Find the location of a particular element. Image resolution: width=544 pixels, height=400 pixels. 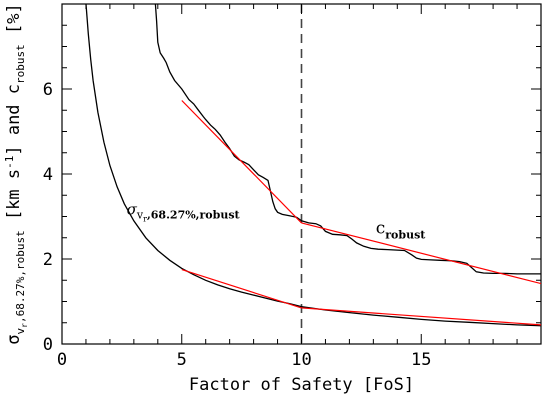

c-robust-annotation: crobust is located at coordinates (401, 230).